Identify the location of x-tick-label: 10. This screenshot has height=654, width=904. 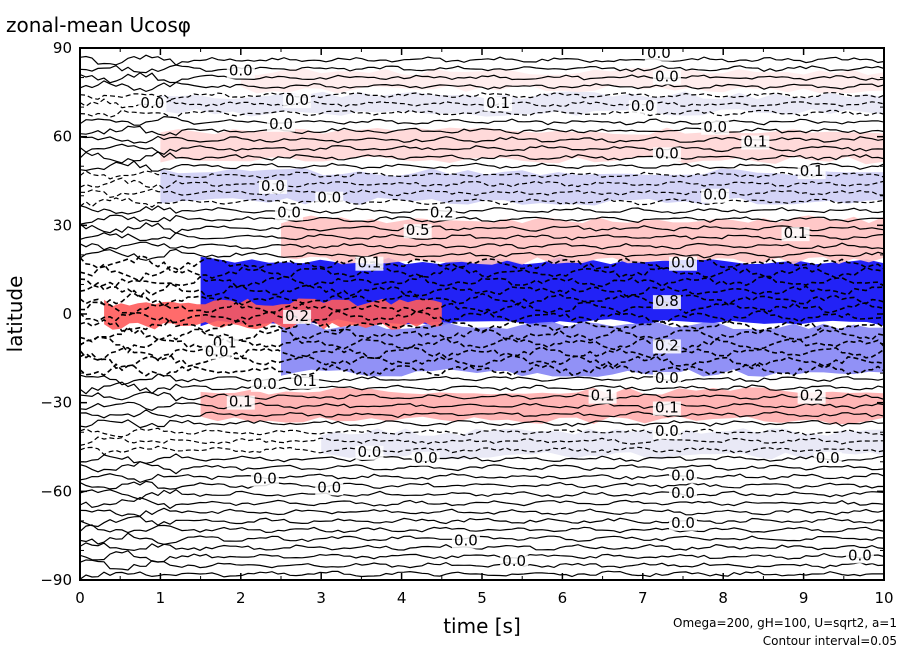
(883, 598).